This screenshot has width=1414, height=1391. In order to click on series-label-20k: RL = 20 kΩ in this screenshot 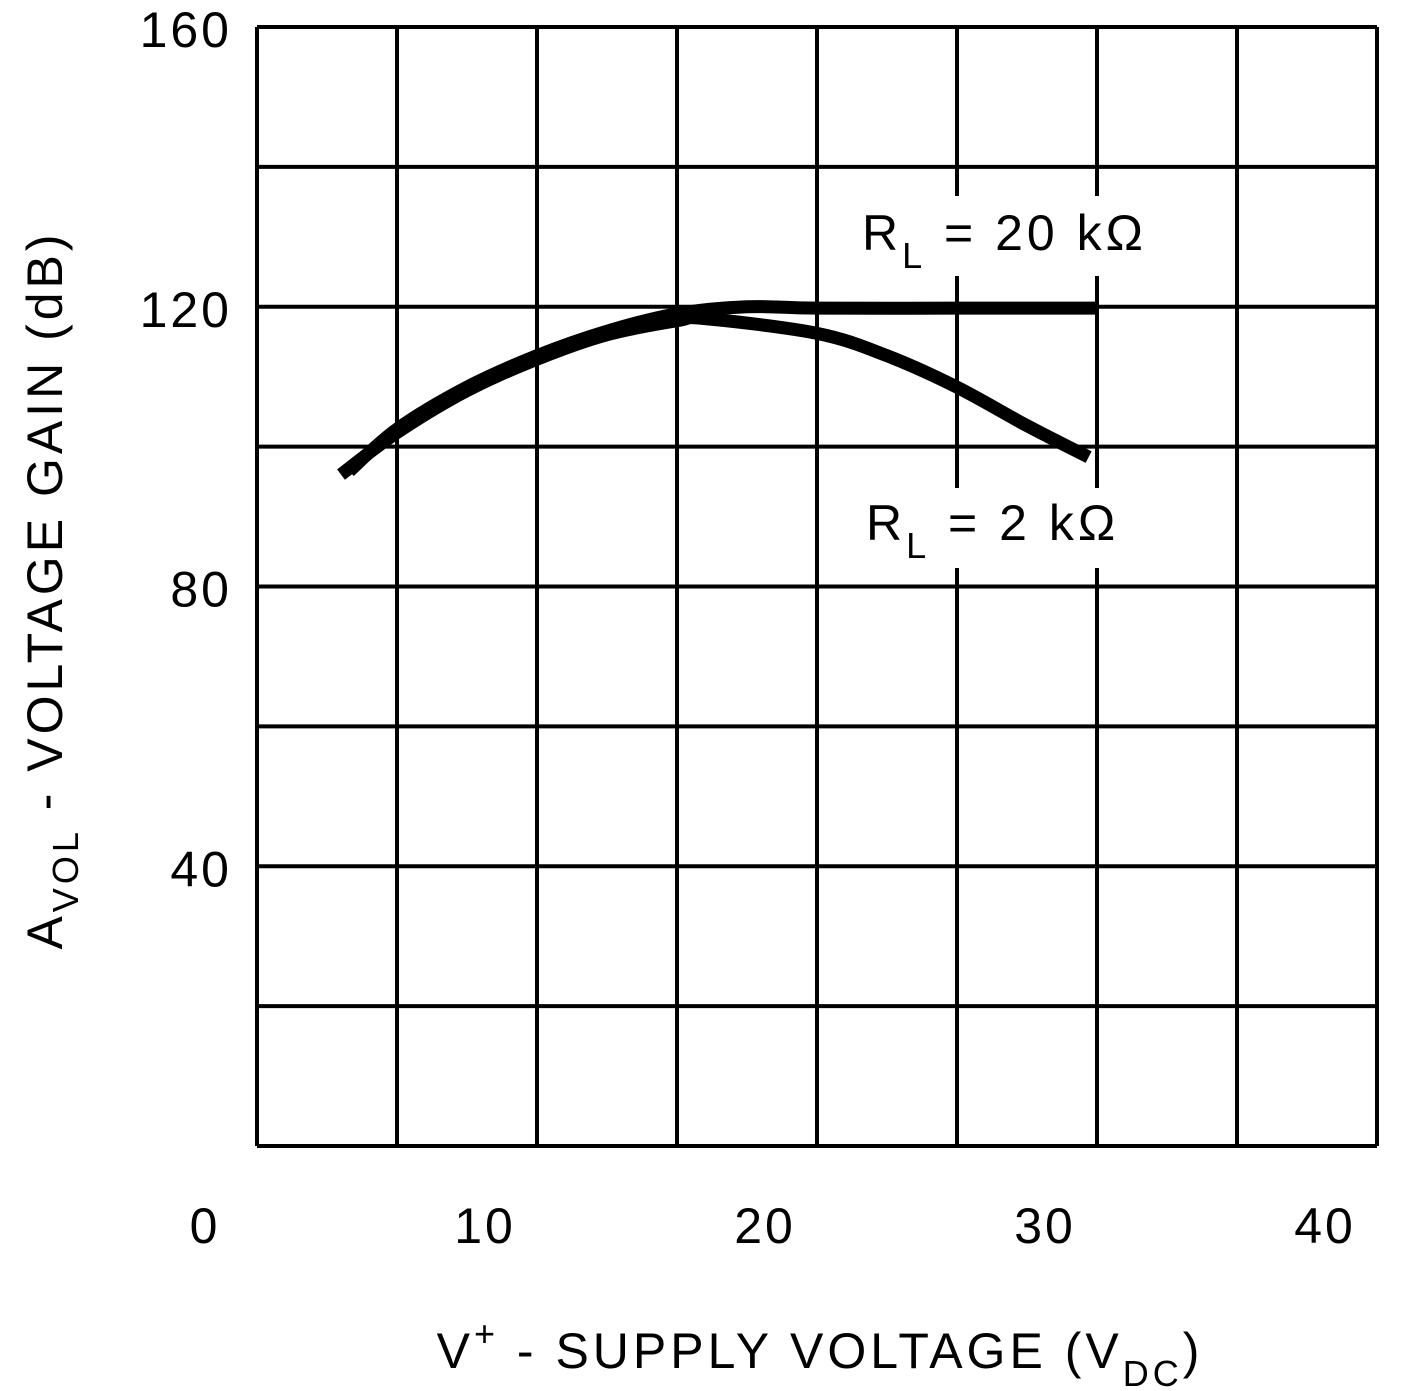, I will do `click(1004, 240)`.